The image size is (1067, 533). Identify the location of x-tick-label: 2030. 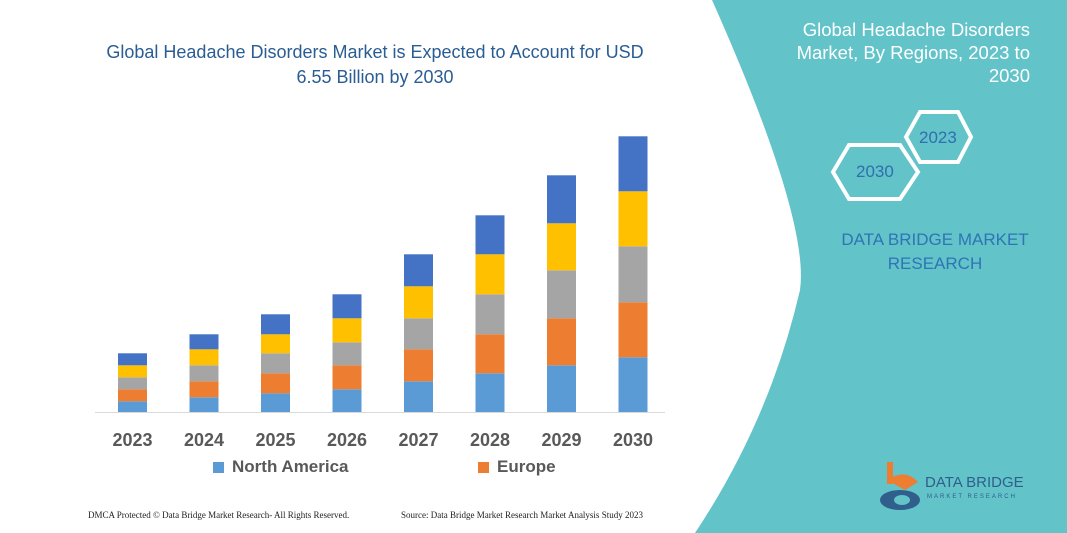
(633, 440).